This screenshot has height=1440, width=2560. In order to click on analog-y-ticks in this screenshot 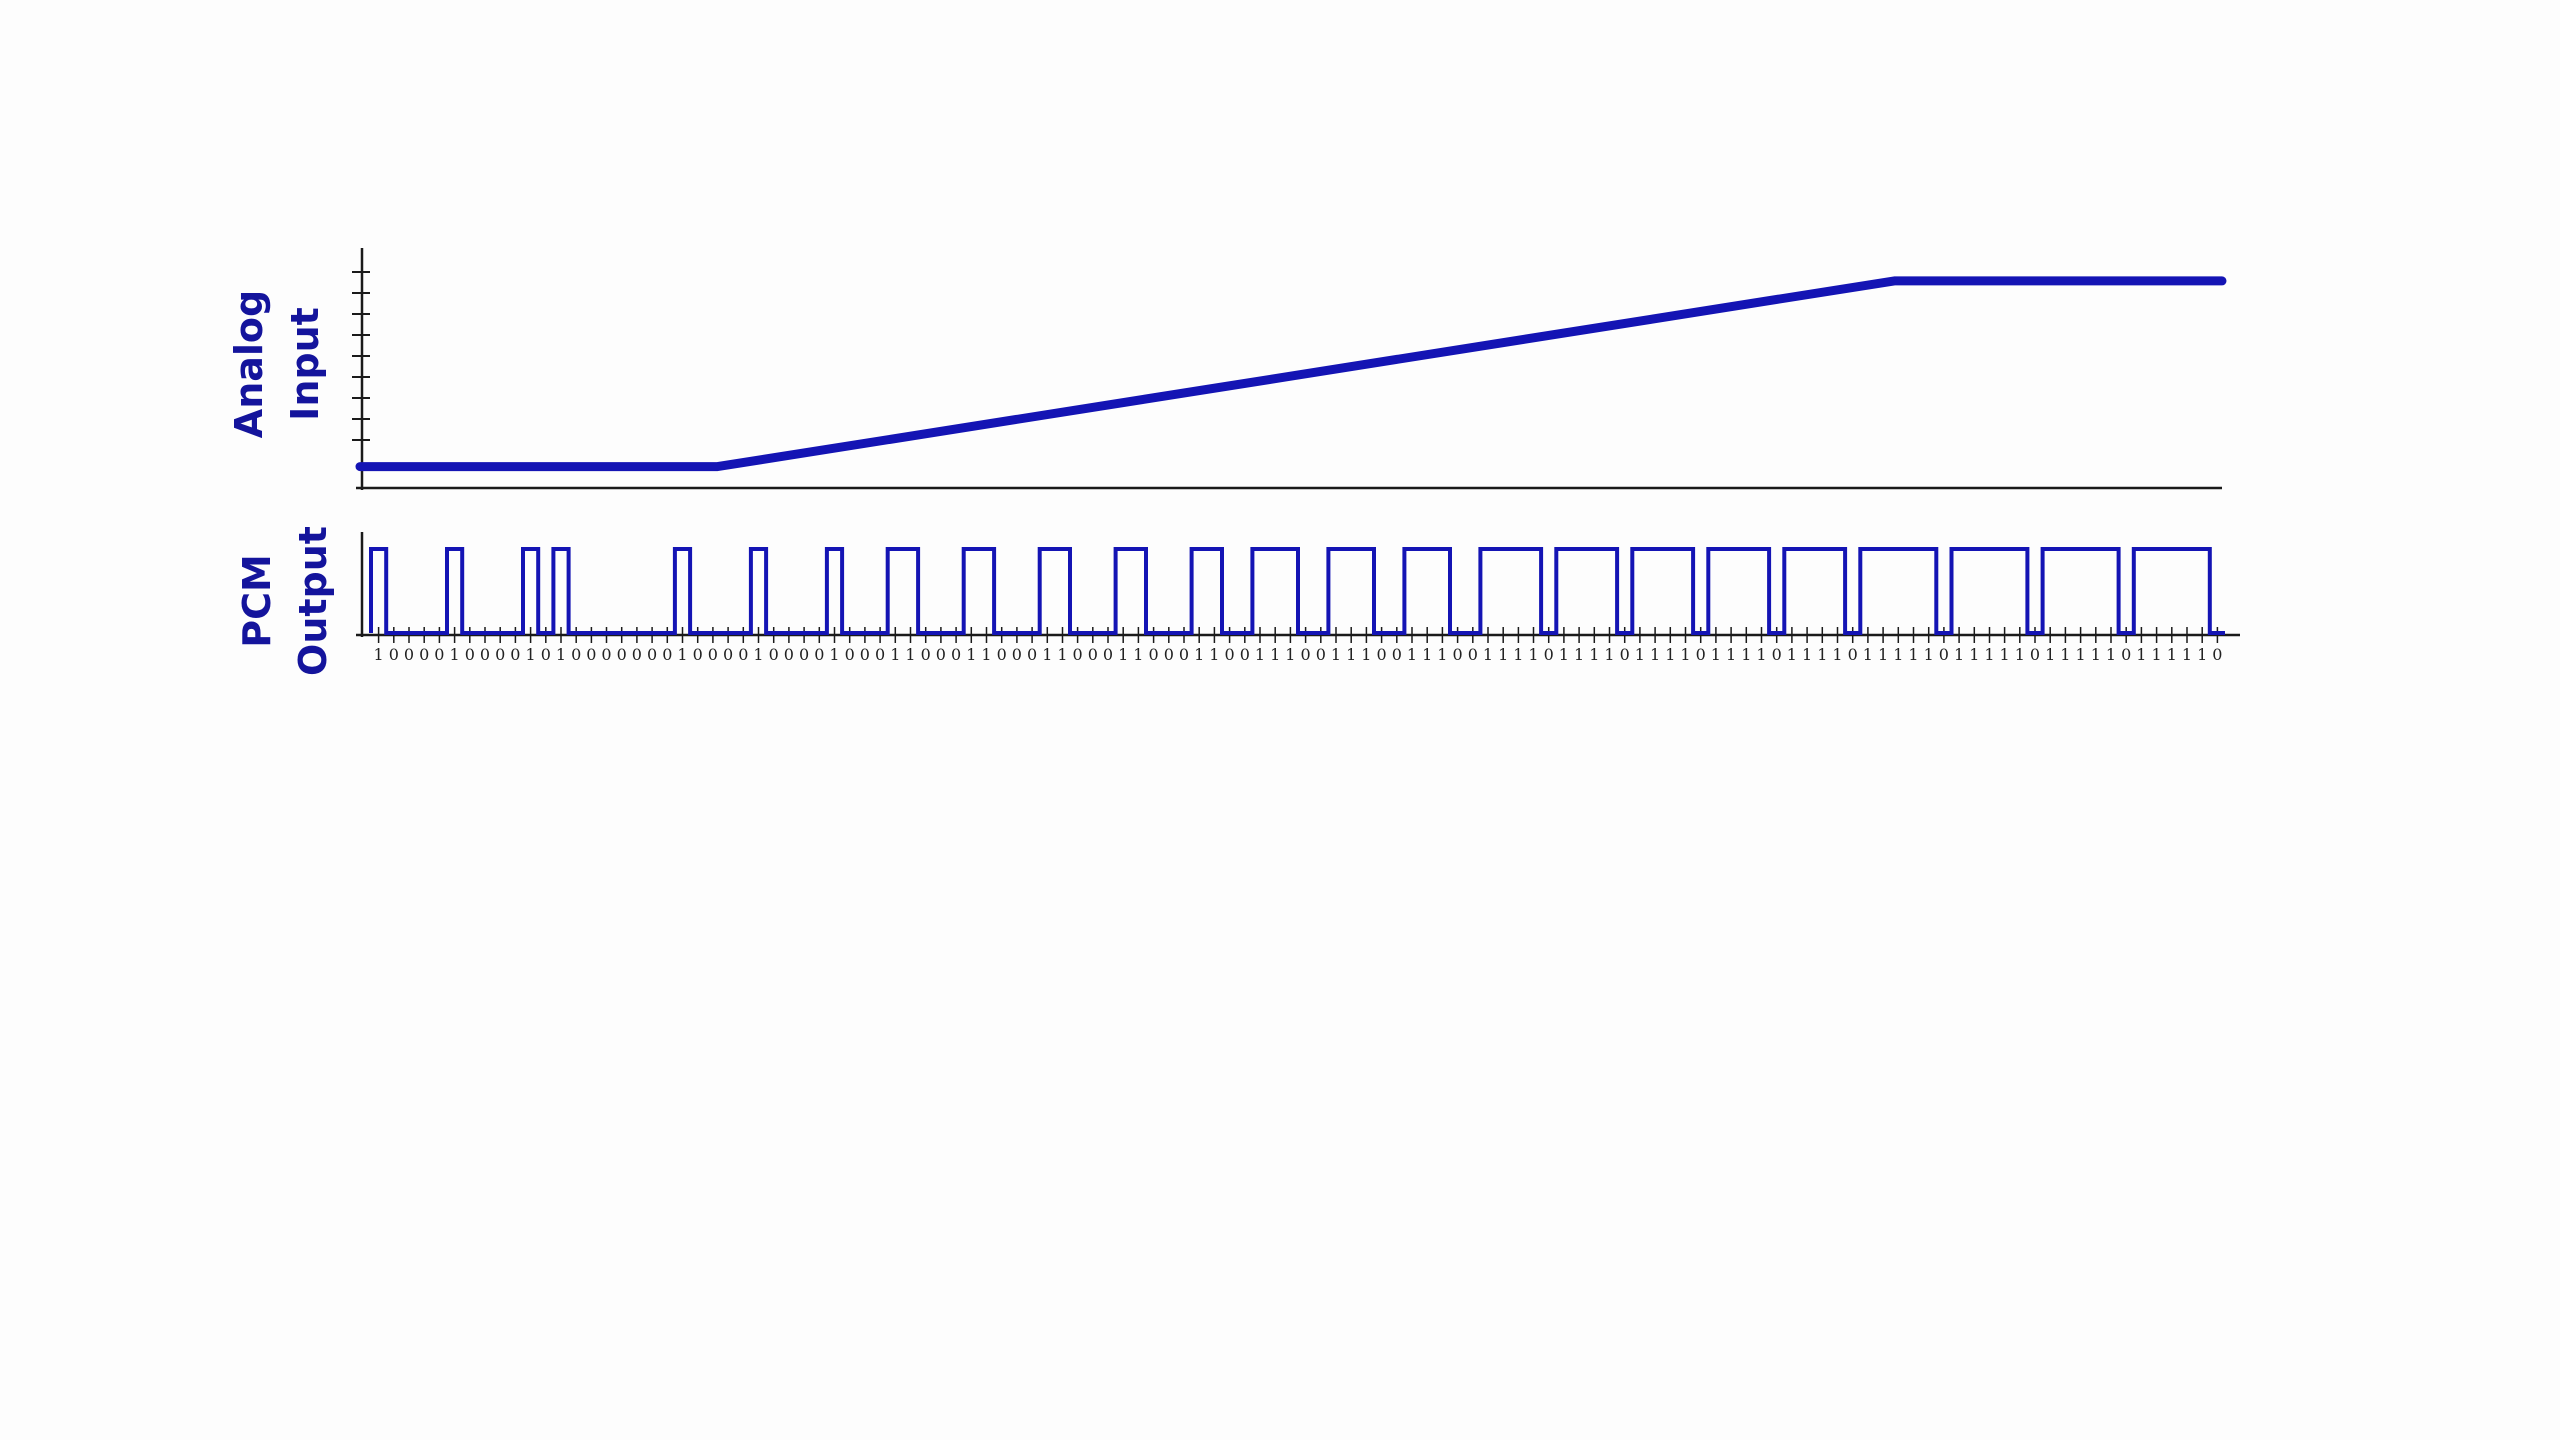, I will do `click(361, 356)`.